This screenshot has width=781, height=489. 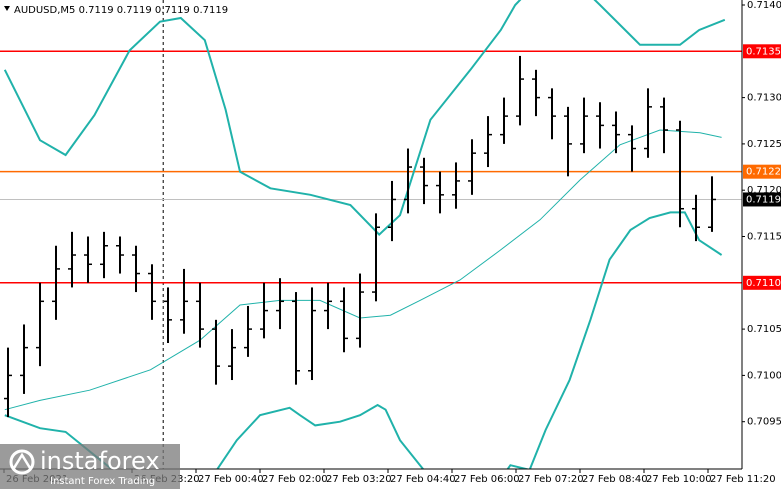 What do you see at coordinates (764, 329) in the screenshot?
I see `y-tick-label: 0.7105` at bounding box center [764, 329].